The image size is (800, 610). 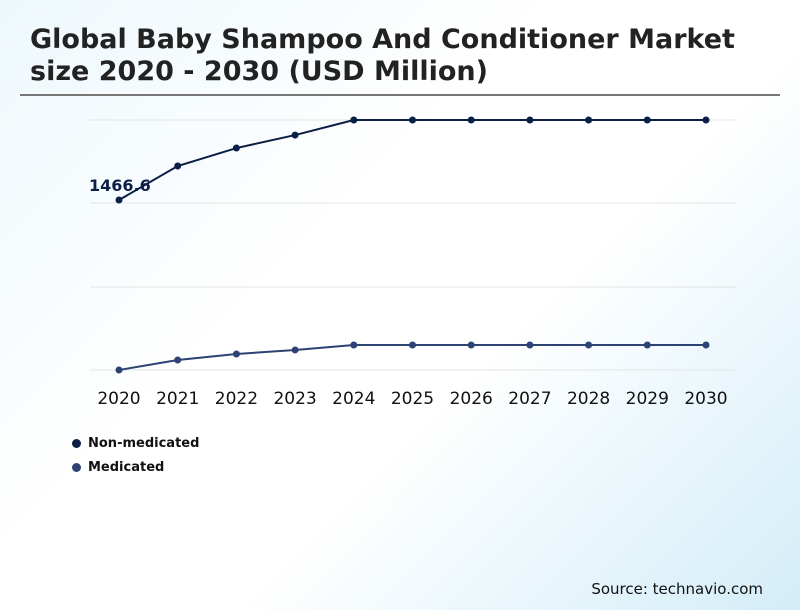 I want to click on x-tick-label: 2027, so click(x=529, y=399).